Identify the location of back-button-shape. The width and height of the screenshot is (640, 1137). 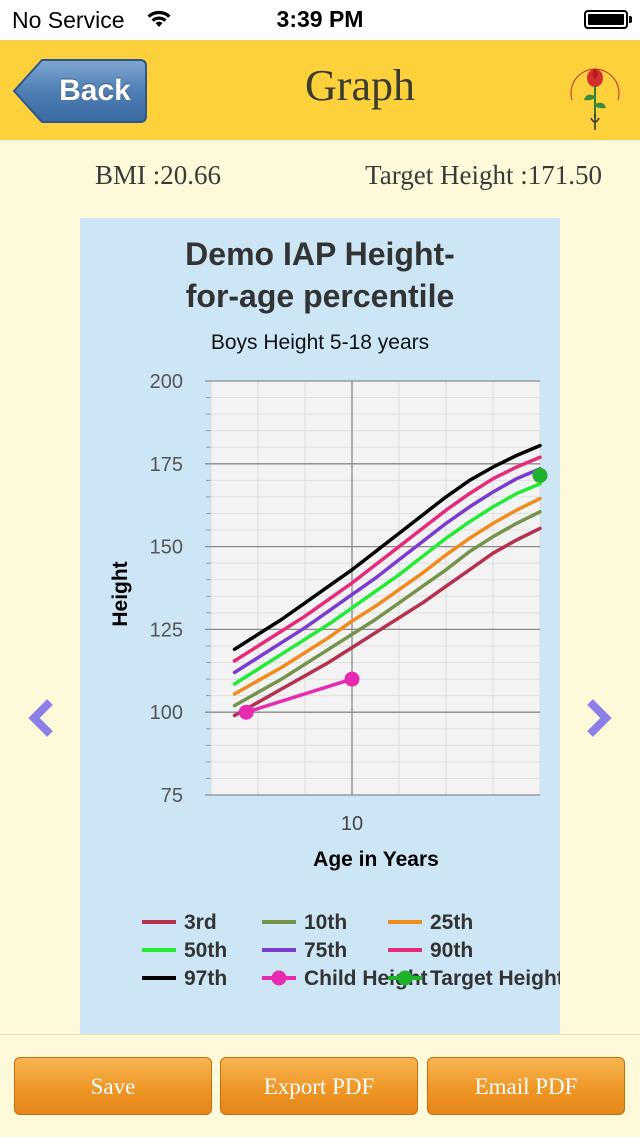
(79, 91).